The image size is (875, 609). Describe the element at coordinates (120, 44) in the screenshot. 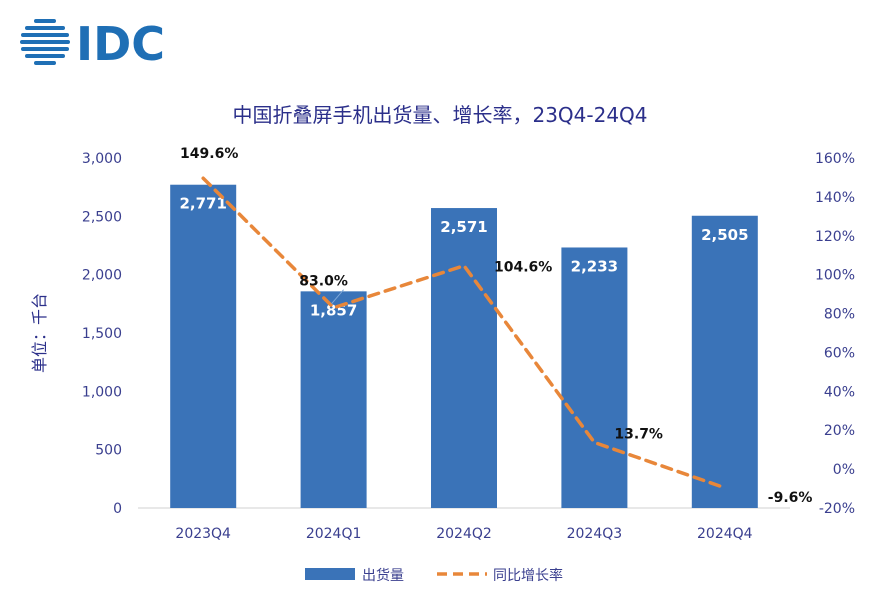

I see `logo-text: IDC` at that location.